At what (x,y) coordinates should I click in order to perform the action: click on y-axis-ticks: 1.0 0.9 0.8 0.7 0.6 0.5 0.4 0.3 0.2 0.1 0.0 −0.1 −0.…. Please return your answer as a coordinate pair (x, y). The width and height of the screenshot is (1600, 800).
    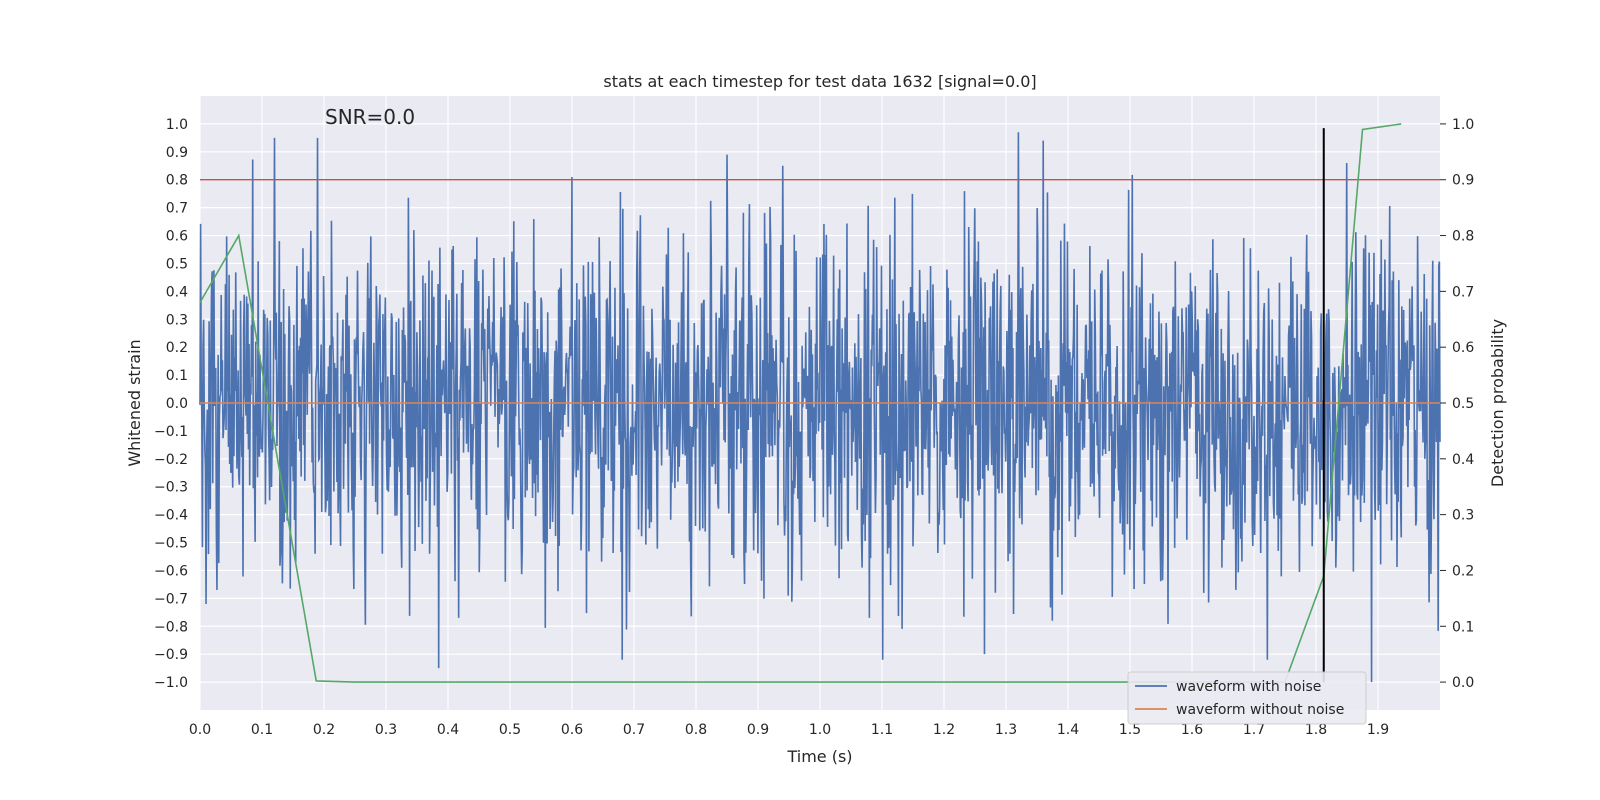
    Looking at the image, I should click on (171, 404).